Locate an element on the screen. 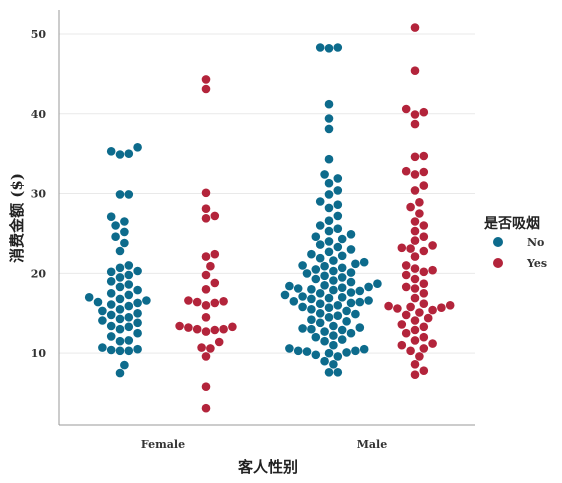  x-axis-ticks: Female Male is located at coordinates (264, 444).